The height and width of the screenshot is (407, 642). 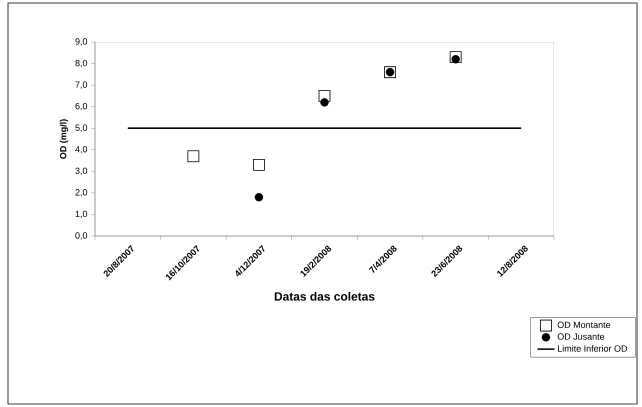 I want to click on y-tick-label: 6,0, so click(x=81, y=106).